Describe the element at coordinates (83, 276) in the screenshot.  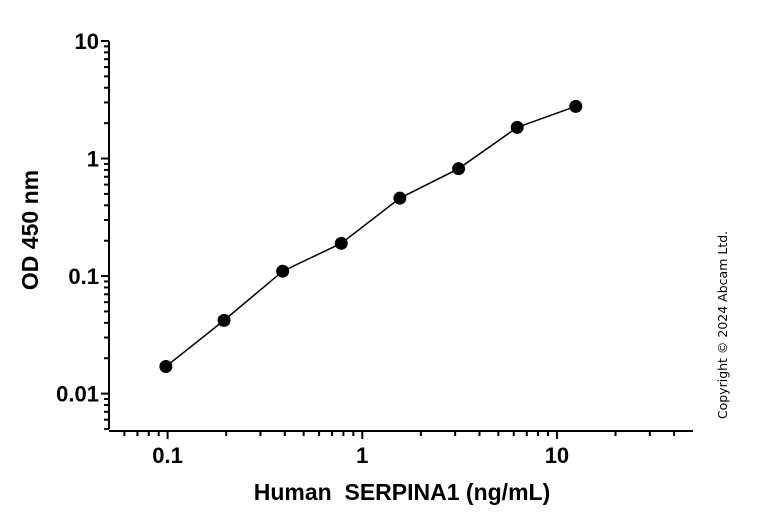
I see `y-tick-label: 0.1` at that location.